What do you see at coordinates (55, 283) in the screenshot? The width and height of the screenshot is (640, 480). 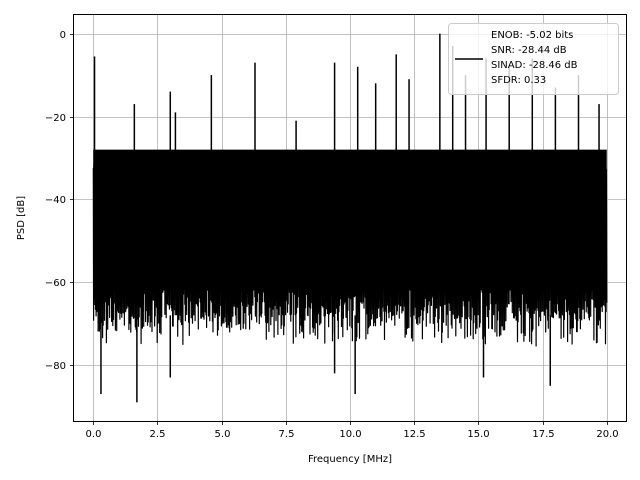 I see `y-tick-label: −60` at bounding box center [55, 283].